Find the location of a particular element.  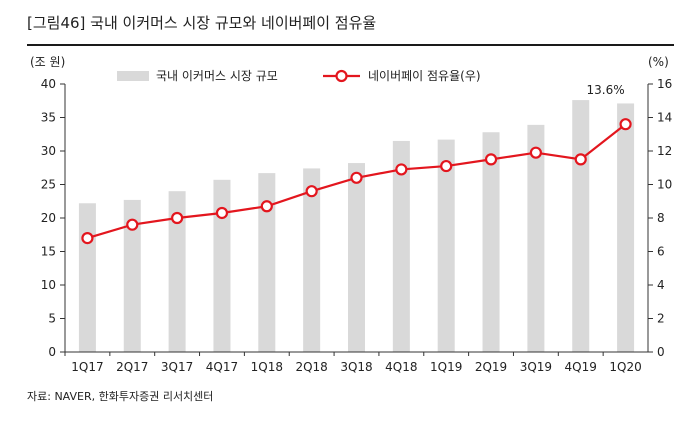

left-axis-tick-label: 5 is located at coordinates (52, 319).